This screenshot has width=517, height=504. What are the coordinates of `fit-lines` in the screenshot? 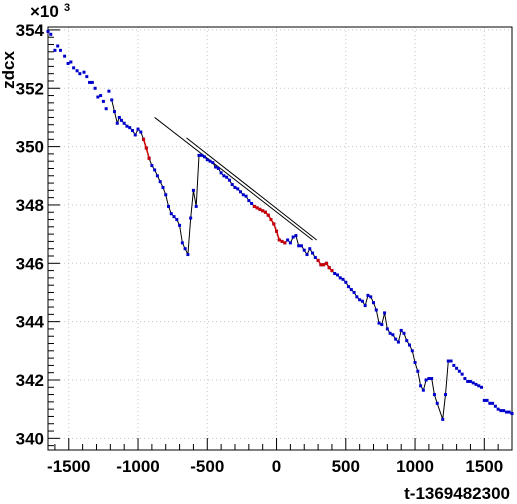 It's located at (236, 179).